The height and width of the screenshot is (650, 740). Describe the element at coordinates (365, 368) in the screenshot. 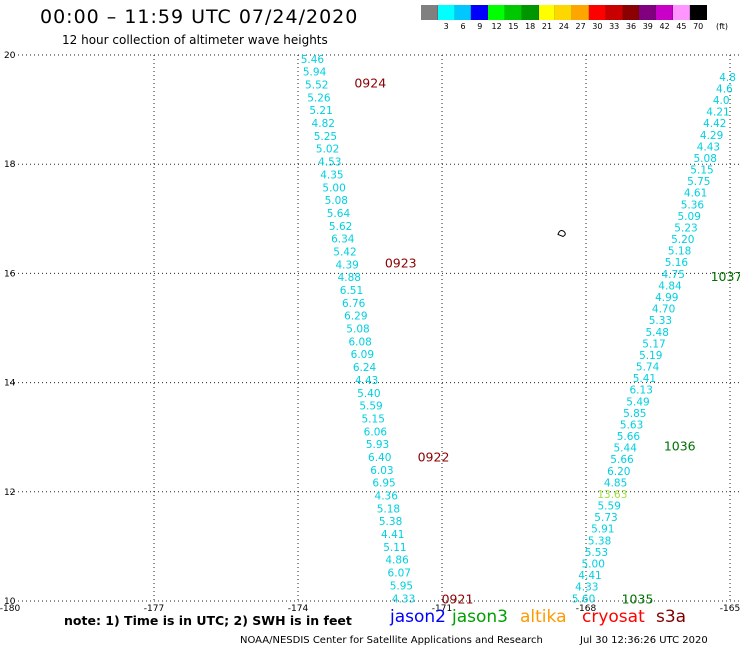

I see `swh-value-label: 6.24` at that location.